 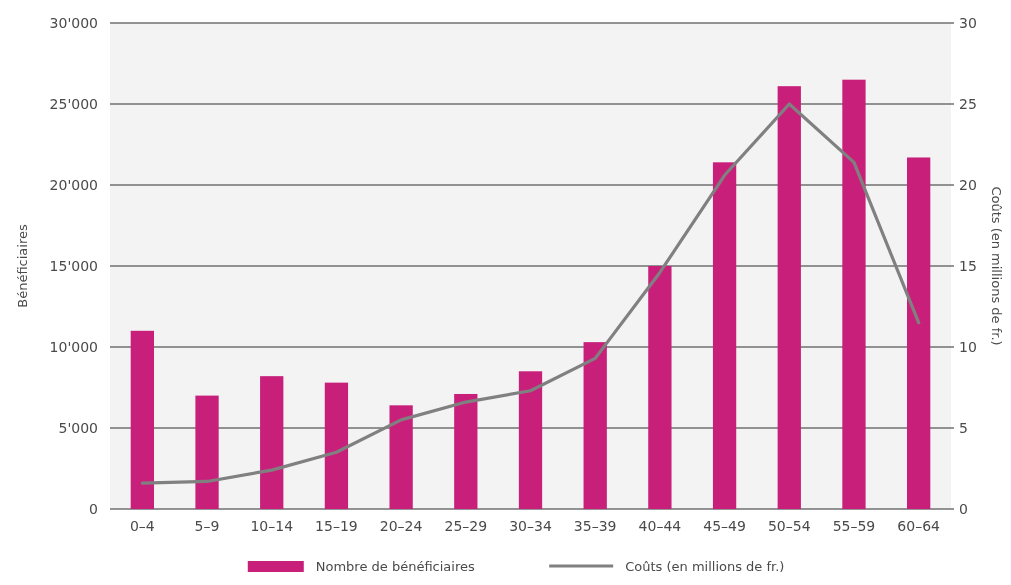 I want to click on y-tick-label: 25'000, so click(x=73, y=103).